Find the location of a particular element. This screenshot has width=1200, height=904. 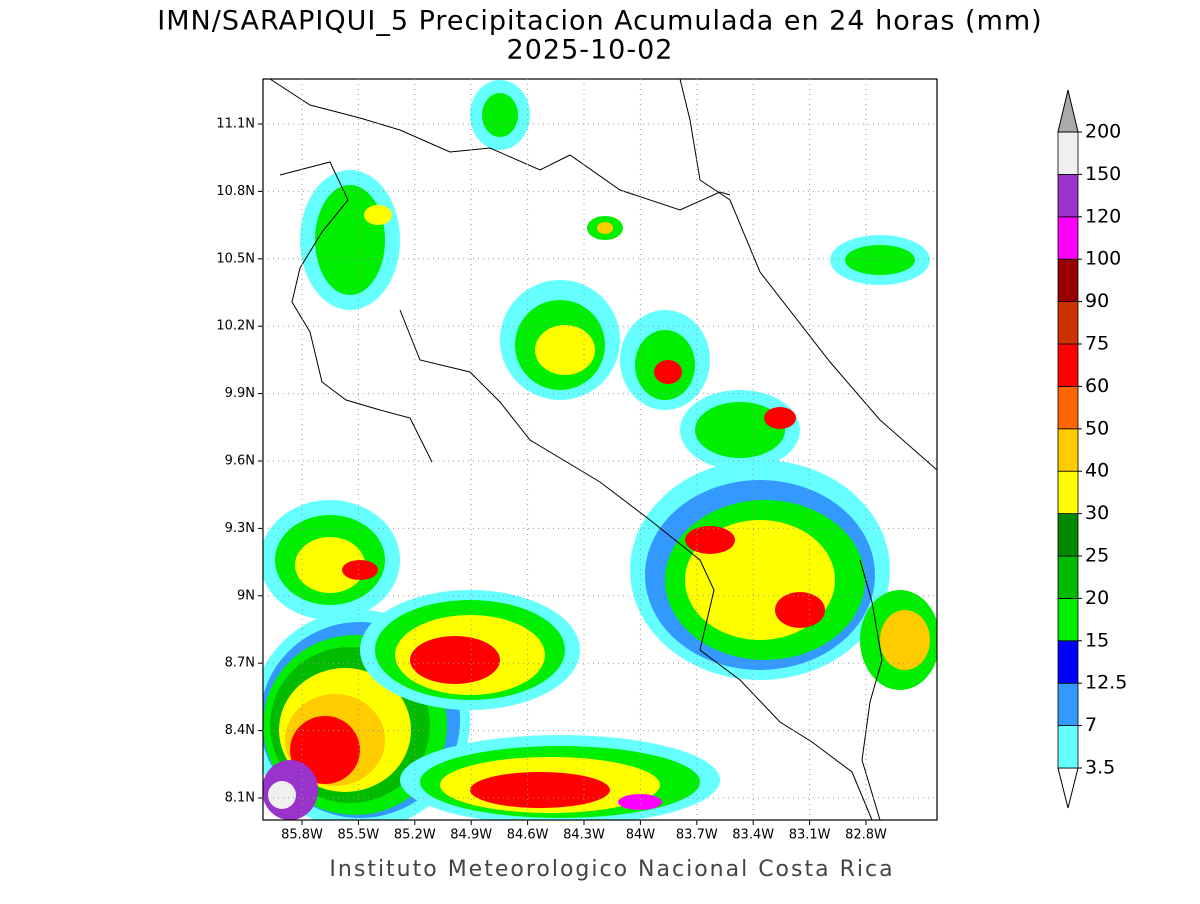

lat-tick-label: 10.5N is located at coordinates (235, 258).